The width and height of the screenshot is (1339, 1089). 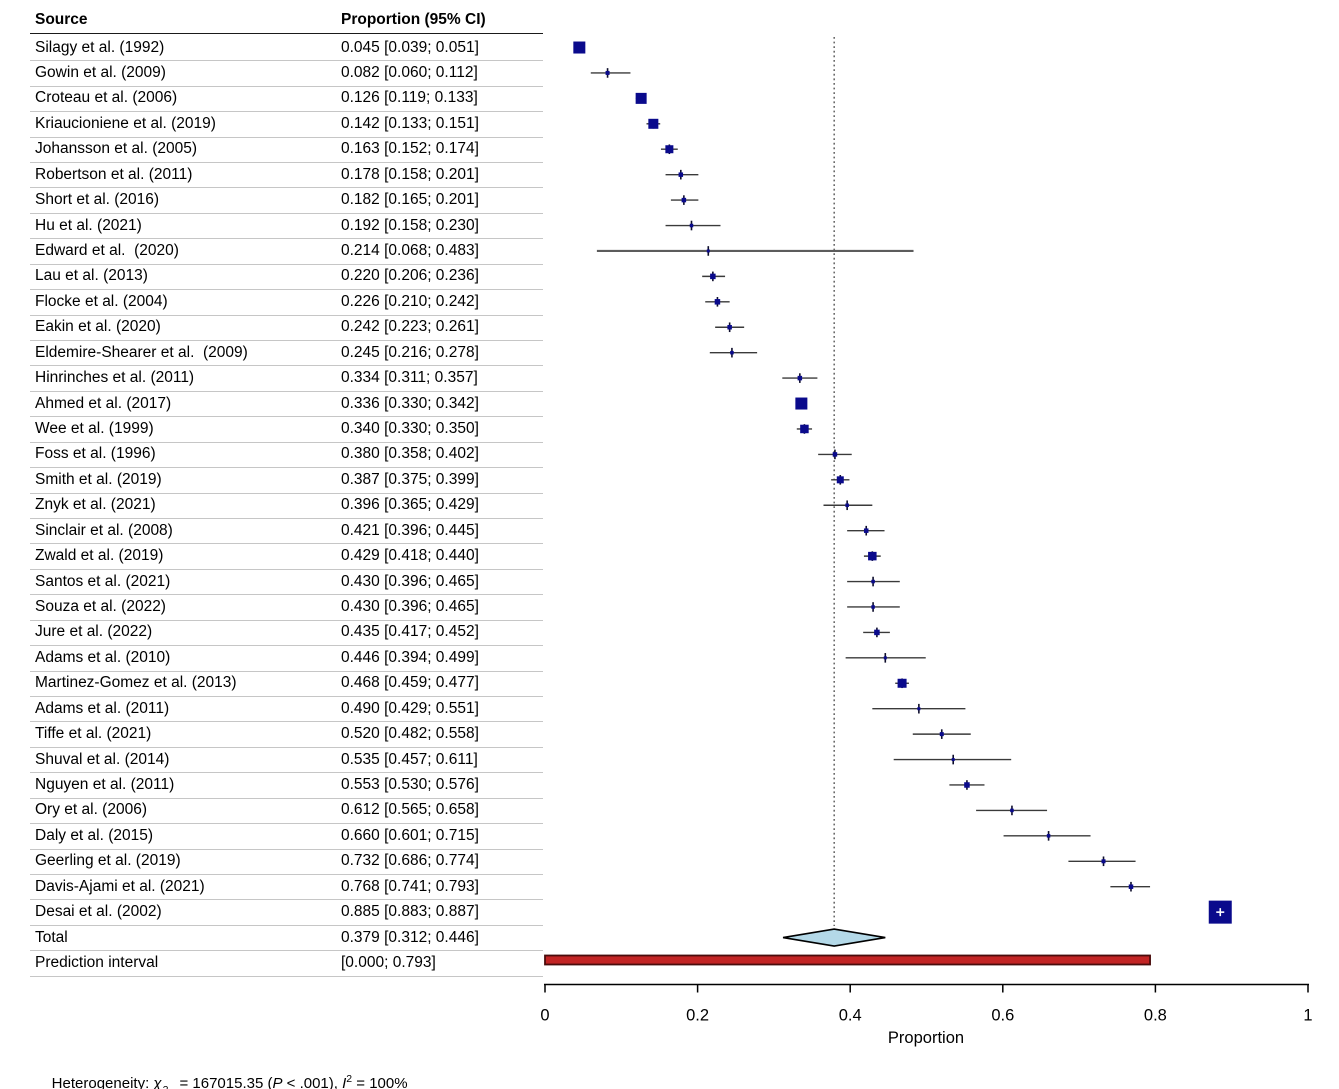 What do you see at coordinates (410, 810) in the screenshot?
I see `study-ci-value: 0.612 [0.565; 0.658]` at bounding box center [410, 810].